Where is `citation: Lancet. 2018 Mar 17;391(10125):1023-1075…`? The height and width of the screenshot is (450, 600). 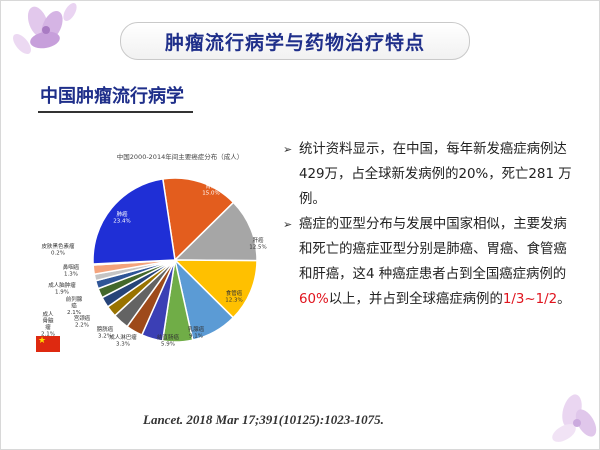 citation: Lancet. 2018 Mar 17;391(10125):1023-1075… is located at coordinates (263, 419).